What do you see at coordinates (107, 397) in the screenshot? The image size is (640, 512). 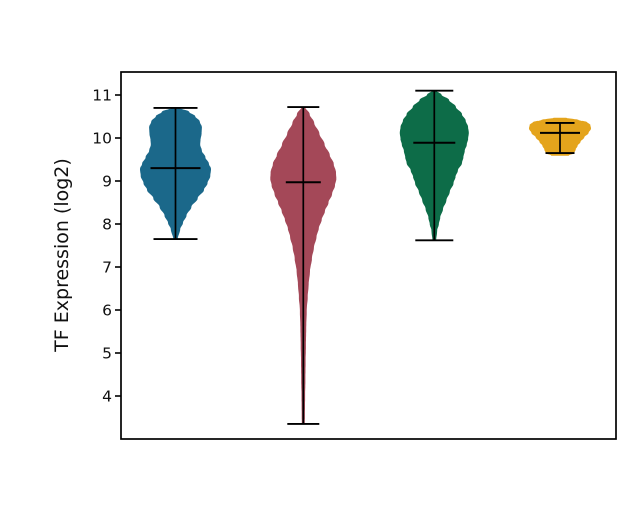 I see `y-tick-label: 4` at bounding box center [107, 397].